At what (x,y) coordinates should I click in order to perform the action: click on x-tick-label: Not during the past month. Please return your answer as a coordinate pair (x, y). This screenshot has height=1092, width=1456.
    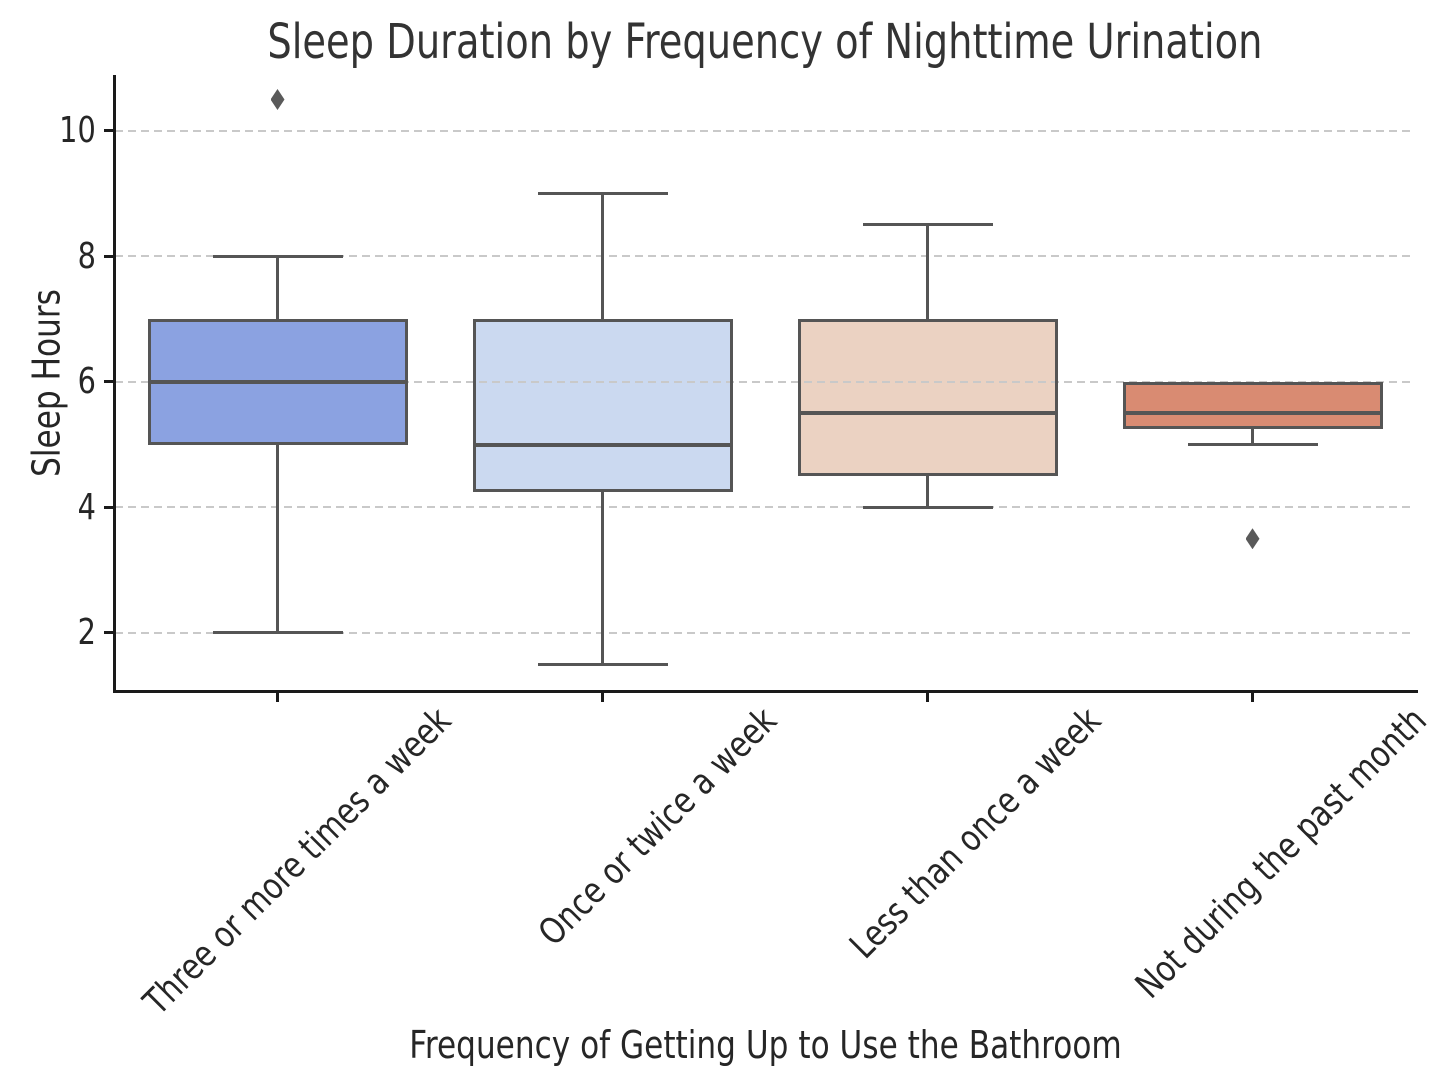
    Looking at the image, I should click on (1281, 853).